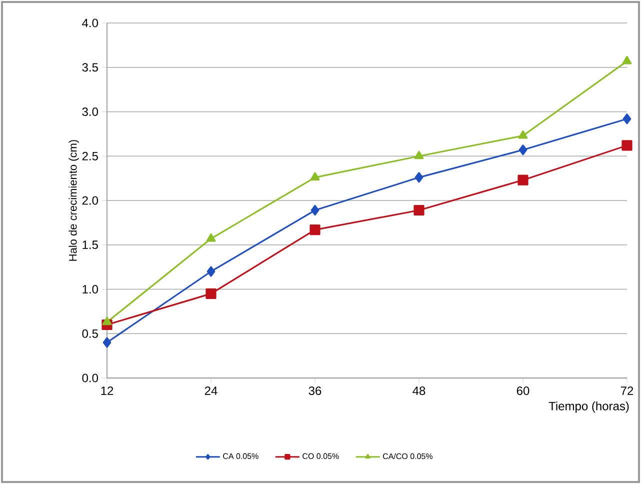 This screenshot has height=484, width=641. Describe the element at coordinates (90, 200) in the screenshot. I see `y-tick-label: 2.0` at that location.